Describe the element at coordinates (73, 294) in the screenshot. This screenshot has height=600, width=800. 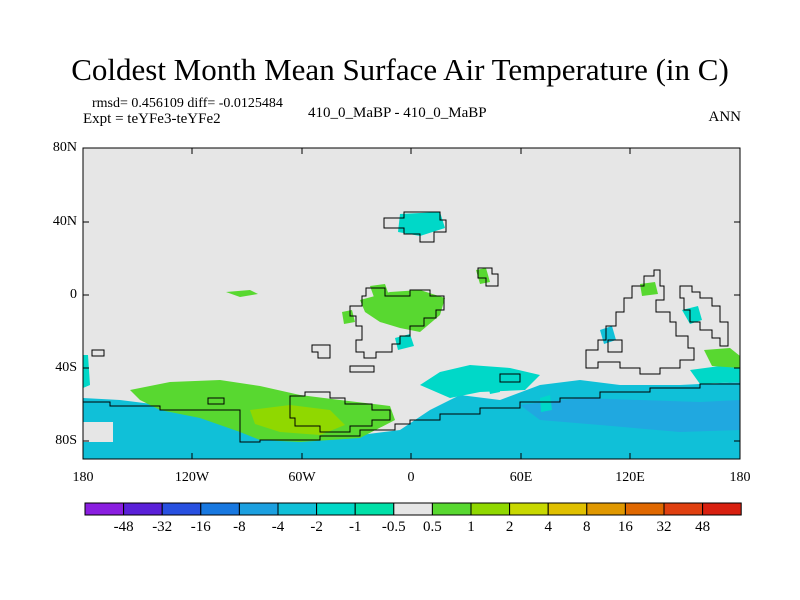
I see `y-label-0: 0` at that location.